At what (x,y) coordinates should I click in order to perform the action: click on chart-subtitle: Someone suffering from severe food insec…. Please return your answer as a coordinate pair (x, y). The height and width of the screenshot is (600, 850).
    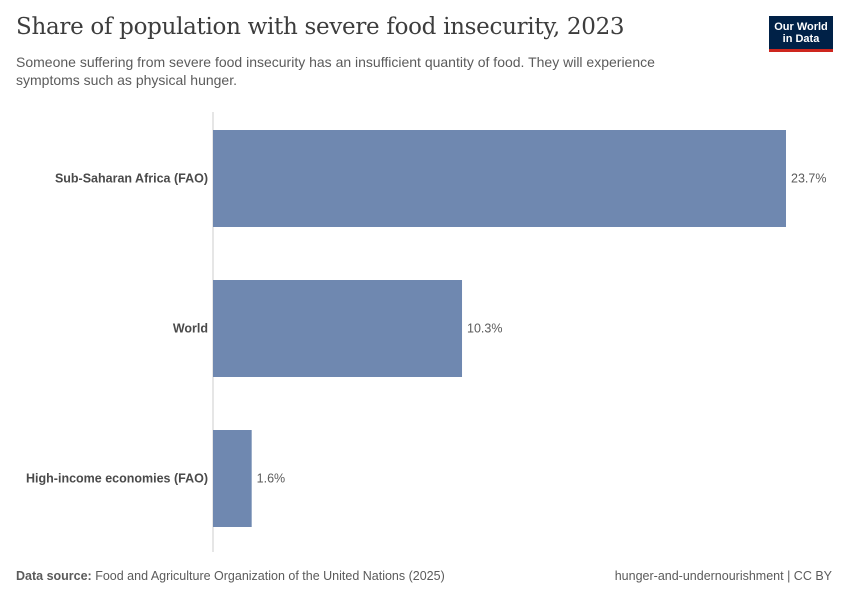
    Looking at the image, I should click on (335, 71).